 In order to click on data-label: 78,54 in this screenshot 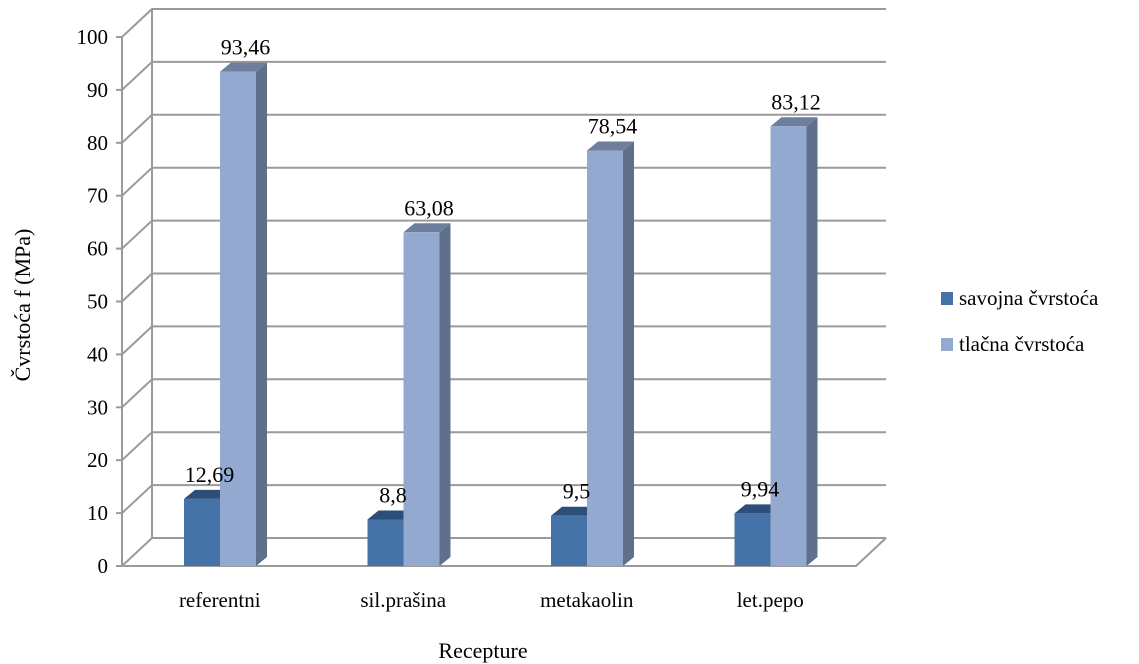, I will do `click(613, 126)`.